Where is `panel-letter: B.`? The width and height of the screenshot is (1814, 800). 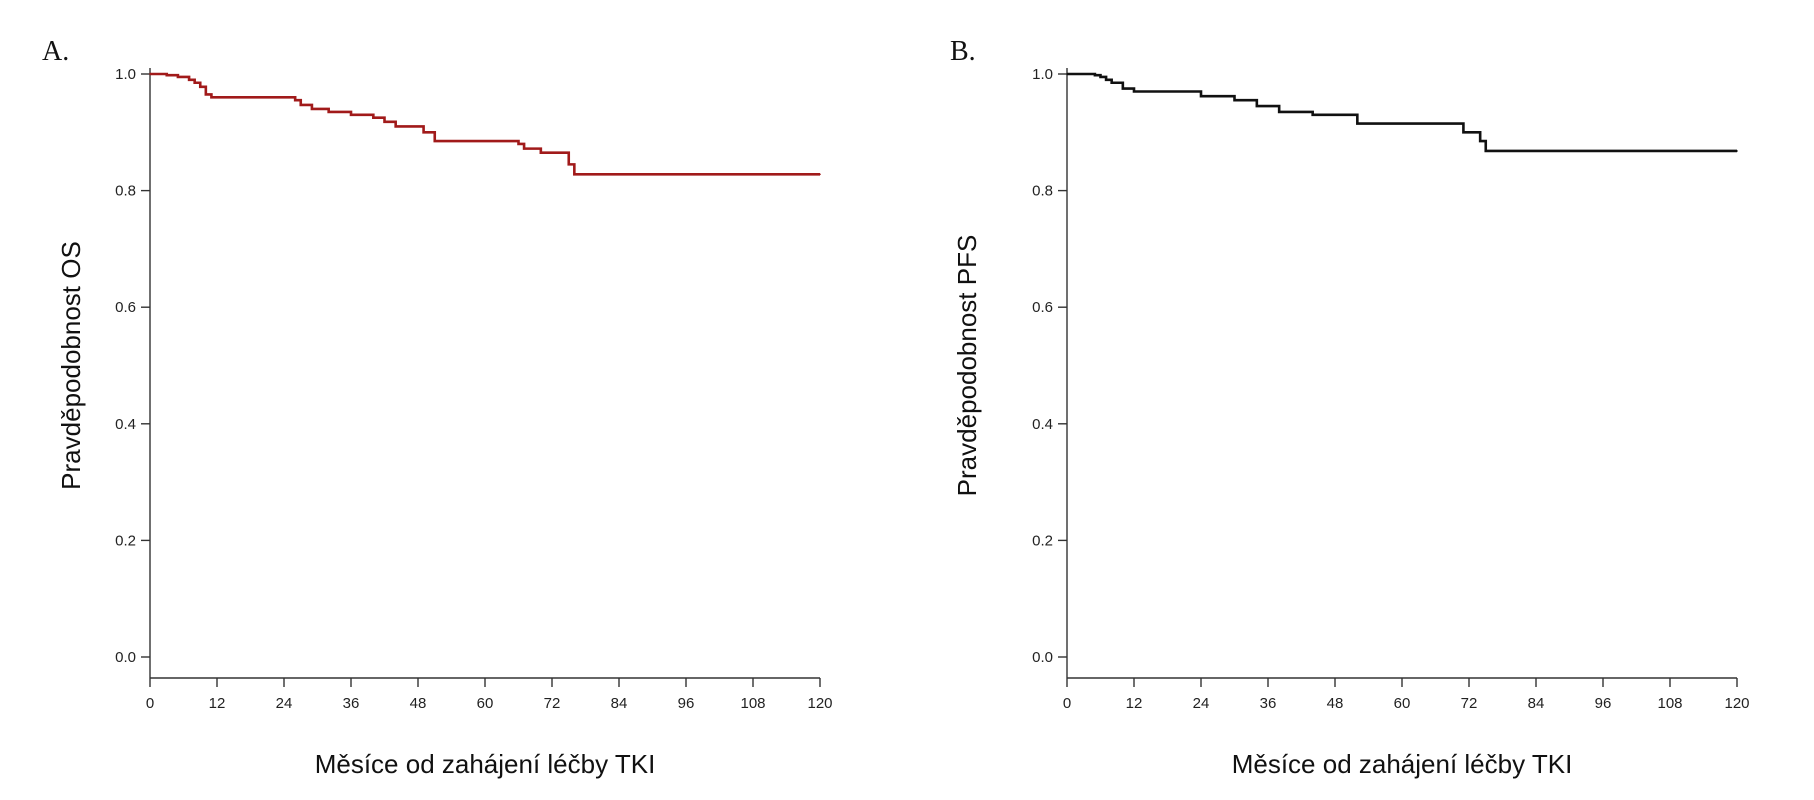
panel-letter: B. is located at coordinates (963, 51).